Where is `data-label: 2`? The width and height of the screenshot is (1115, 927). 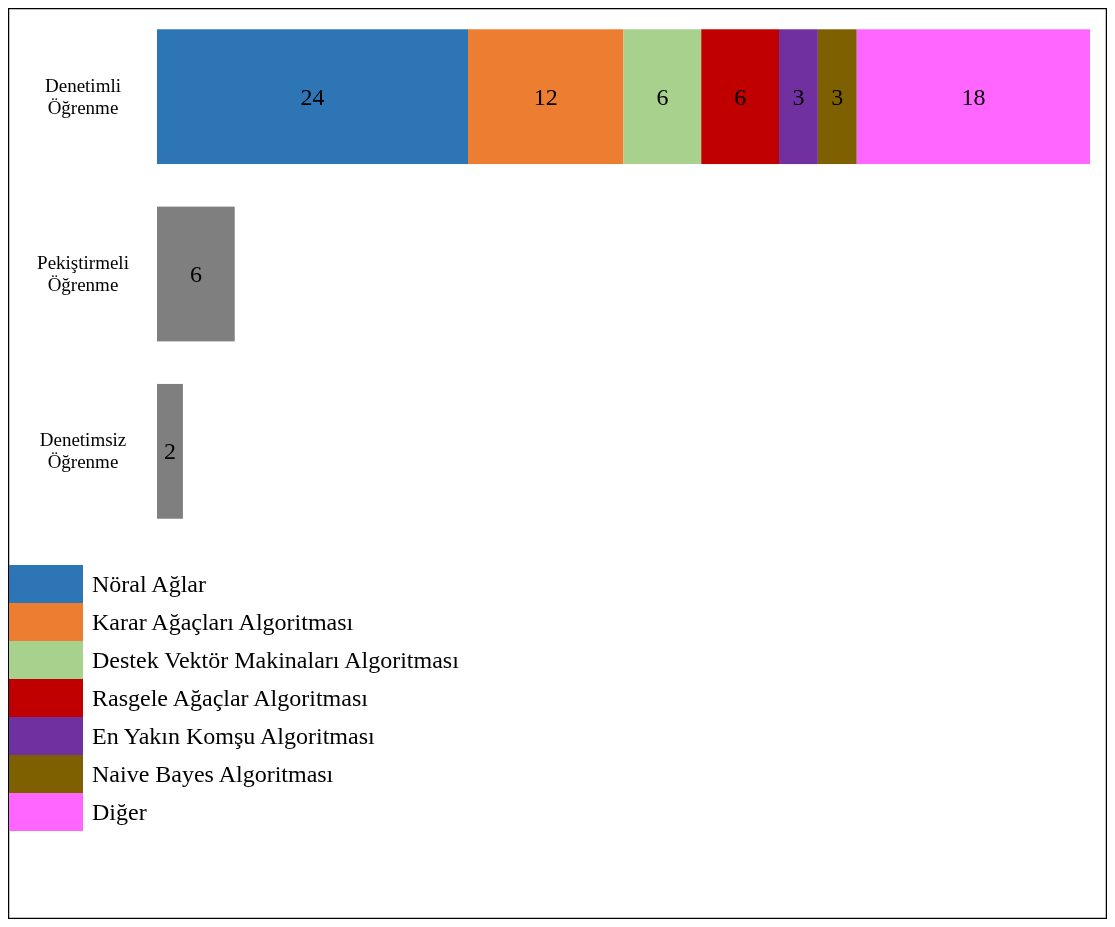
data-label: 2 is located at coordinates (169, 451).